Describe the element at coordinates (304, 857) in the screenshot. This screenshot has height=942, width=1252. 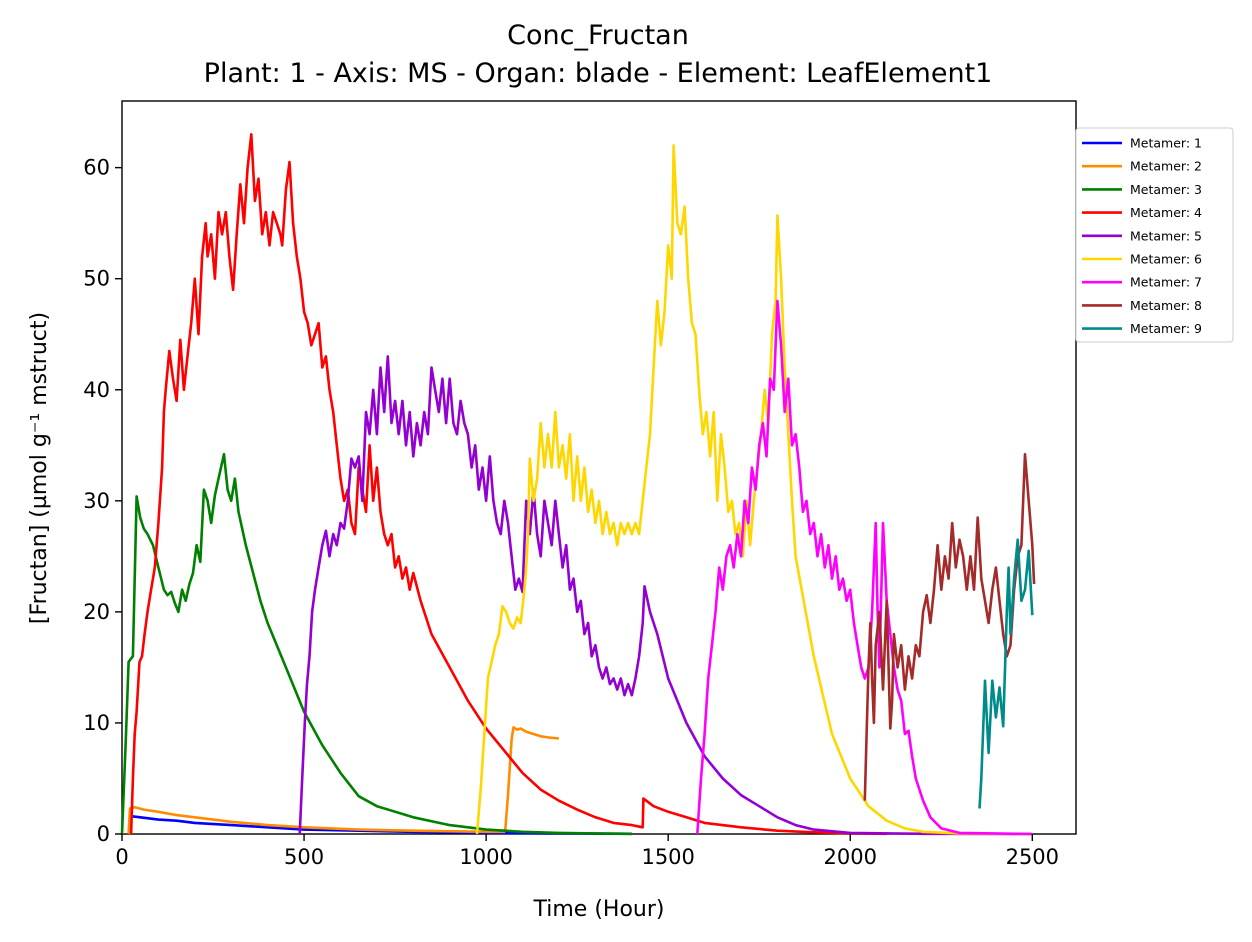
I see `x-tick-label: 500` at that location.